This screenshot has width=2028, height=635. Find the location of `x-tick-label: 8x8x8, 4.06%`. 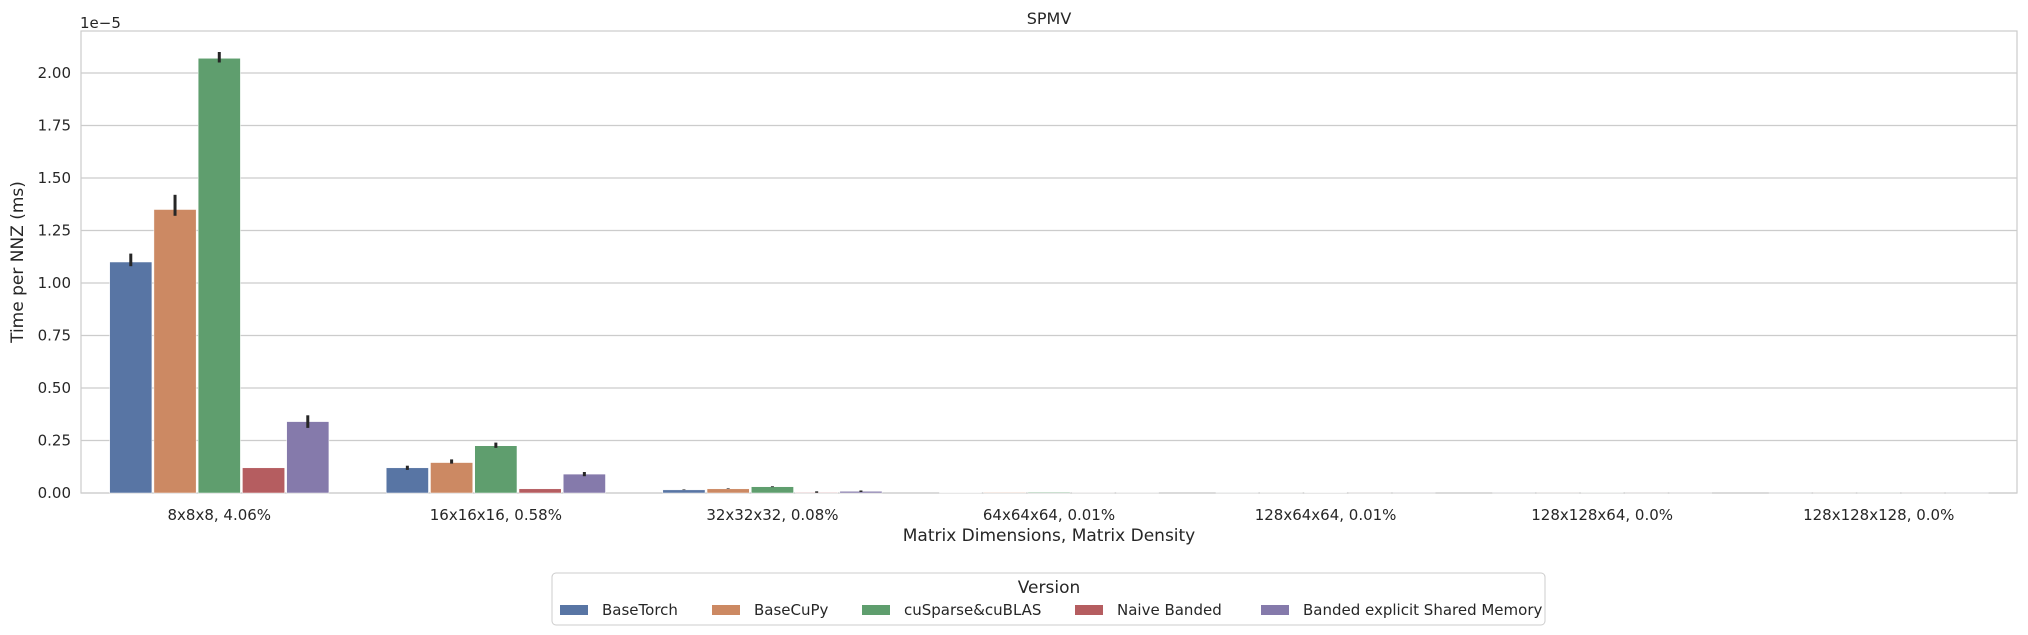

x-tick-label: 8x8x8, 4.06% is located at coordinates (219, 515).